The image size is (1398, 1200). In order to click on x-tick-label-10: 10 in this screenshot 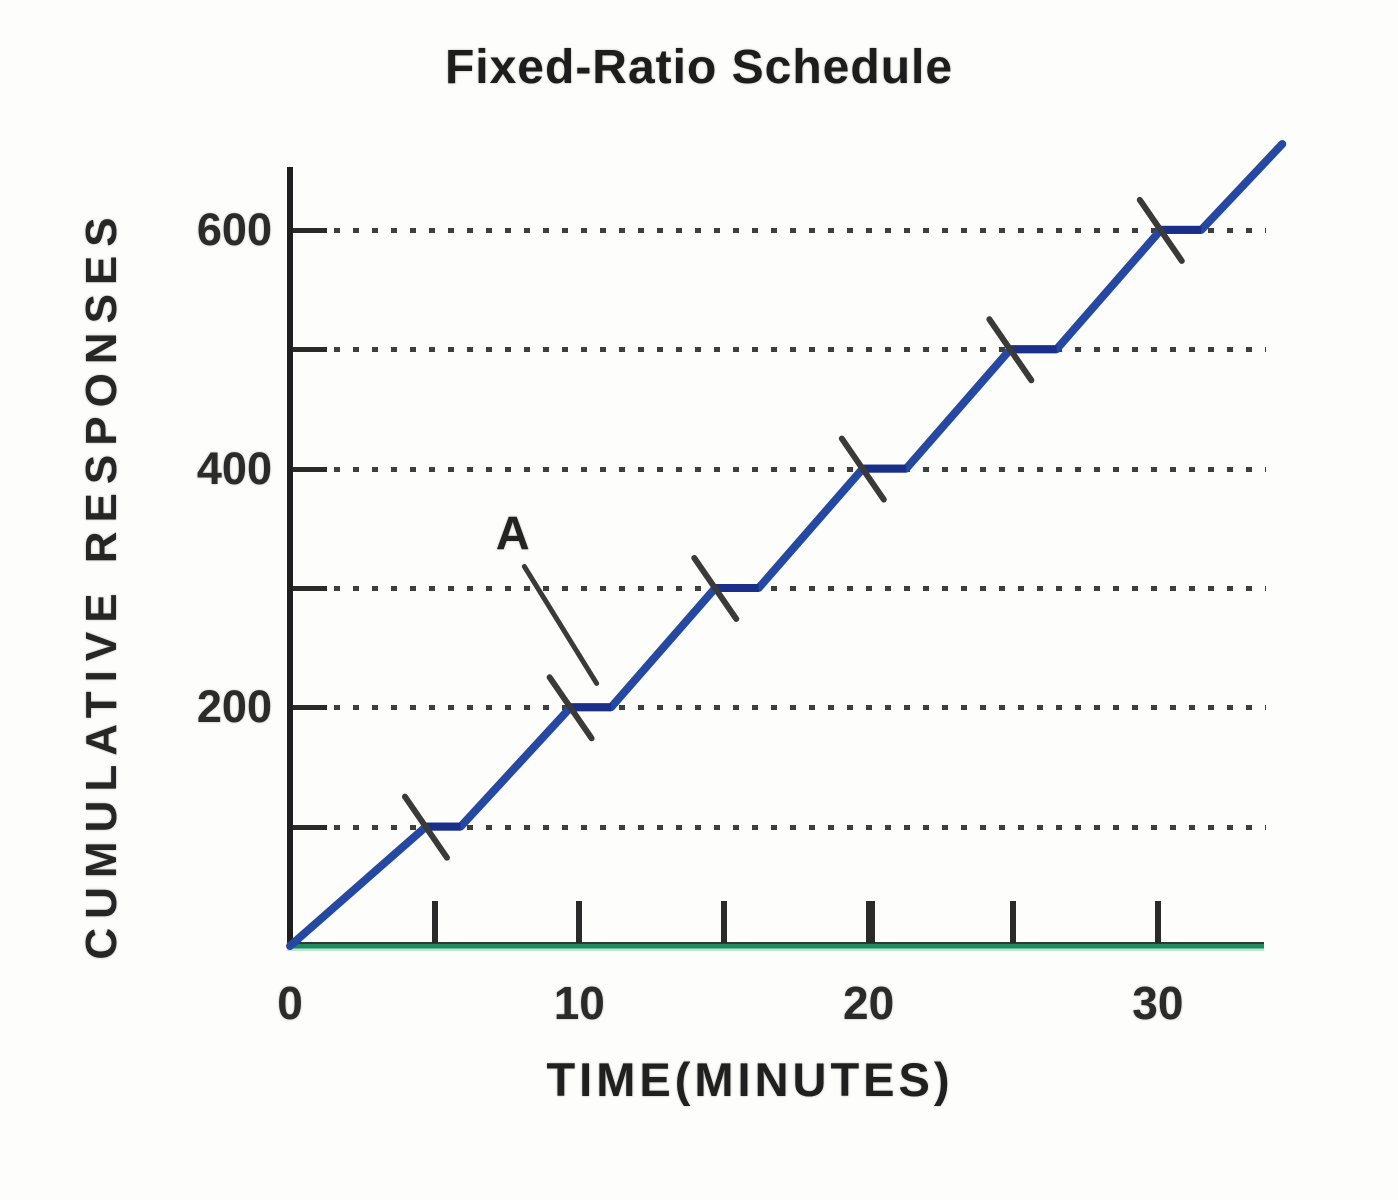, I will do `click(579, 1003)`.